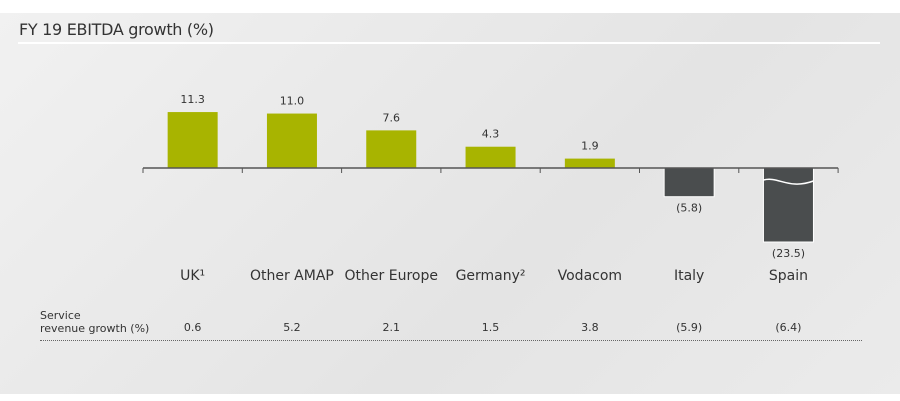 This screenshot has width=900, height=401. I want to click on category-label: Germany², so click(490, 276).